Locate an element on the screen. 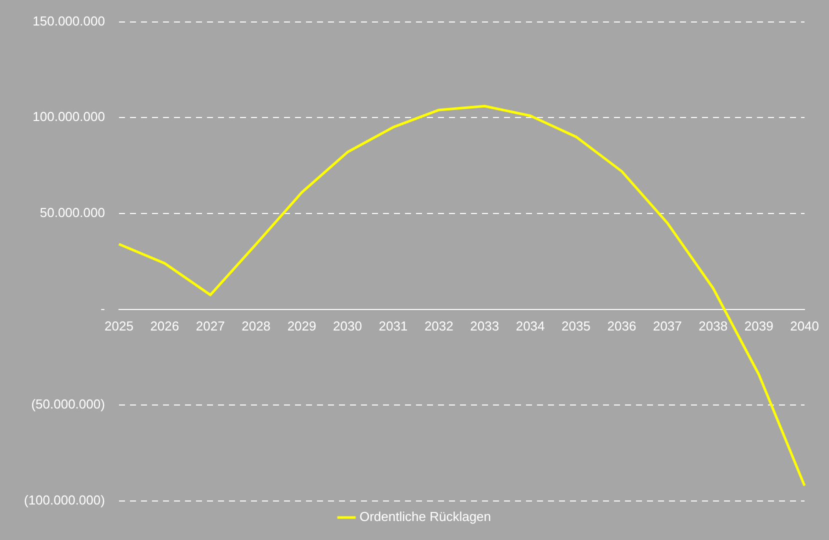 This screenshot has height=540, width=829. x-tick-label: 2025 is located at coordinates (119, 326).